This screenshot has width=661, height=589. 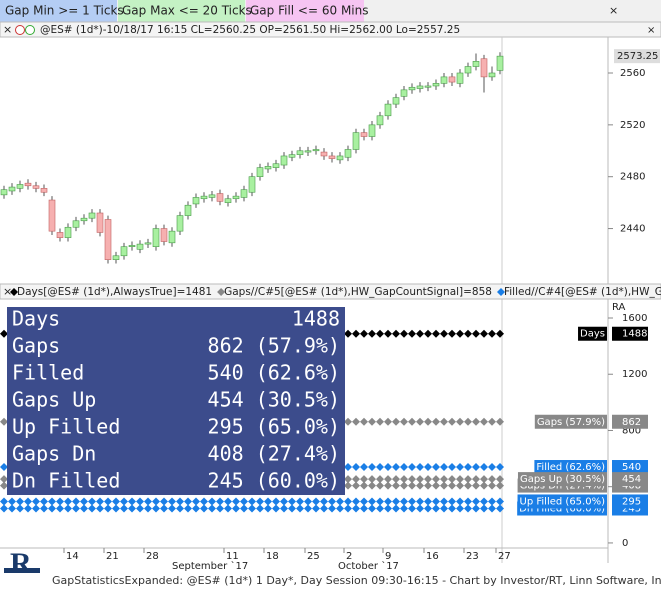 I want to click on series-label: Dn Filled (60.0%), so click(x=562, y=508).